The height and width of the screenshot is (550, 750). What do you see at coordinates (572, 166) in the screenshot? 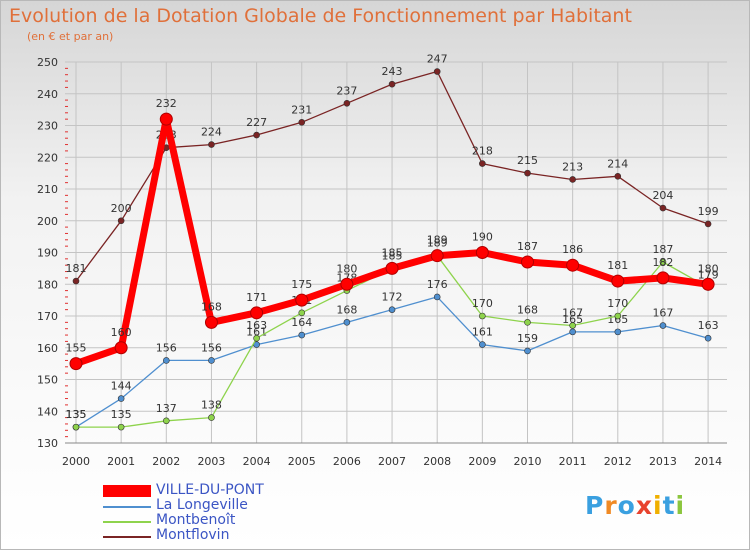
I see `data-label-montflovin: 213` at bounding box center [572, 166].